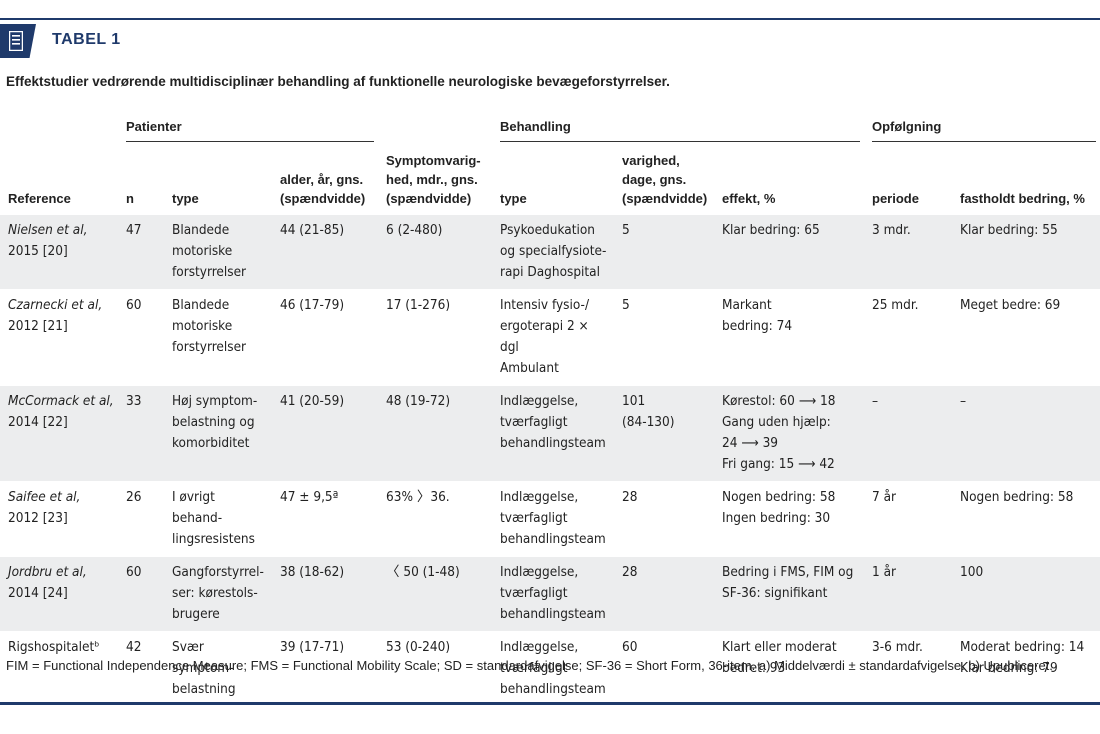  Describe the element at coordinates (1022, 198) in the screenshot. I see `col-header-sustained: fastholdt bedring, %` at that location.